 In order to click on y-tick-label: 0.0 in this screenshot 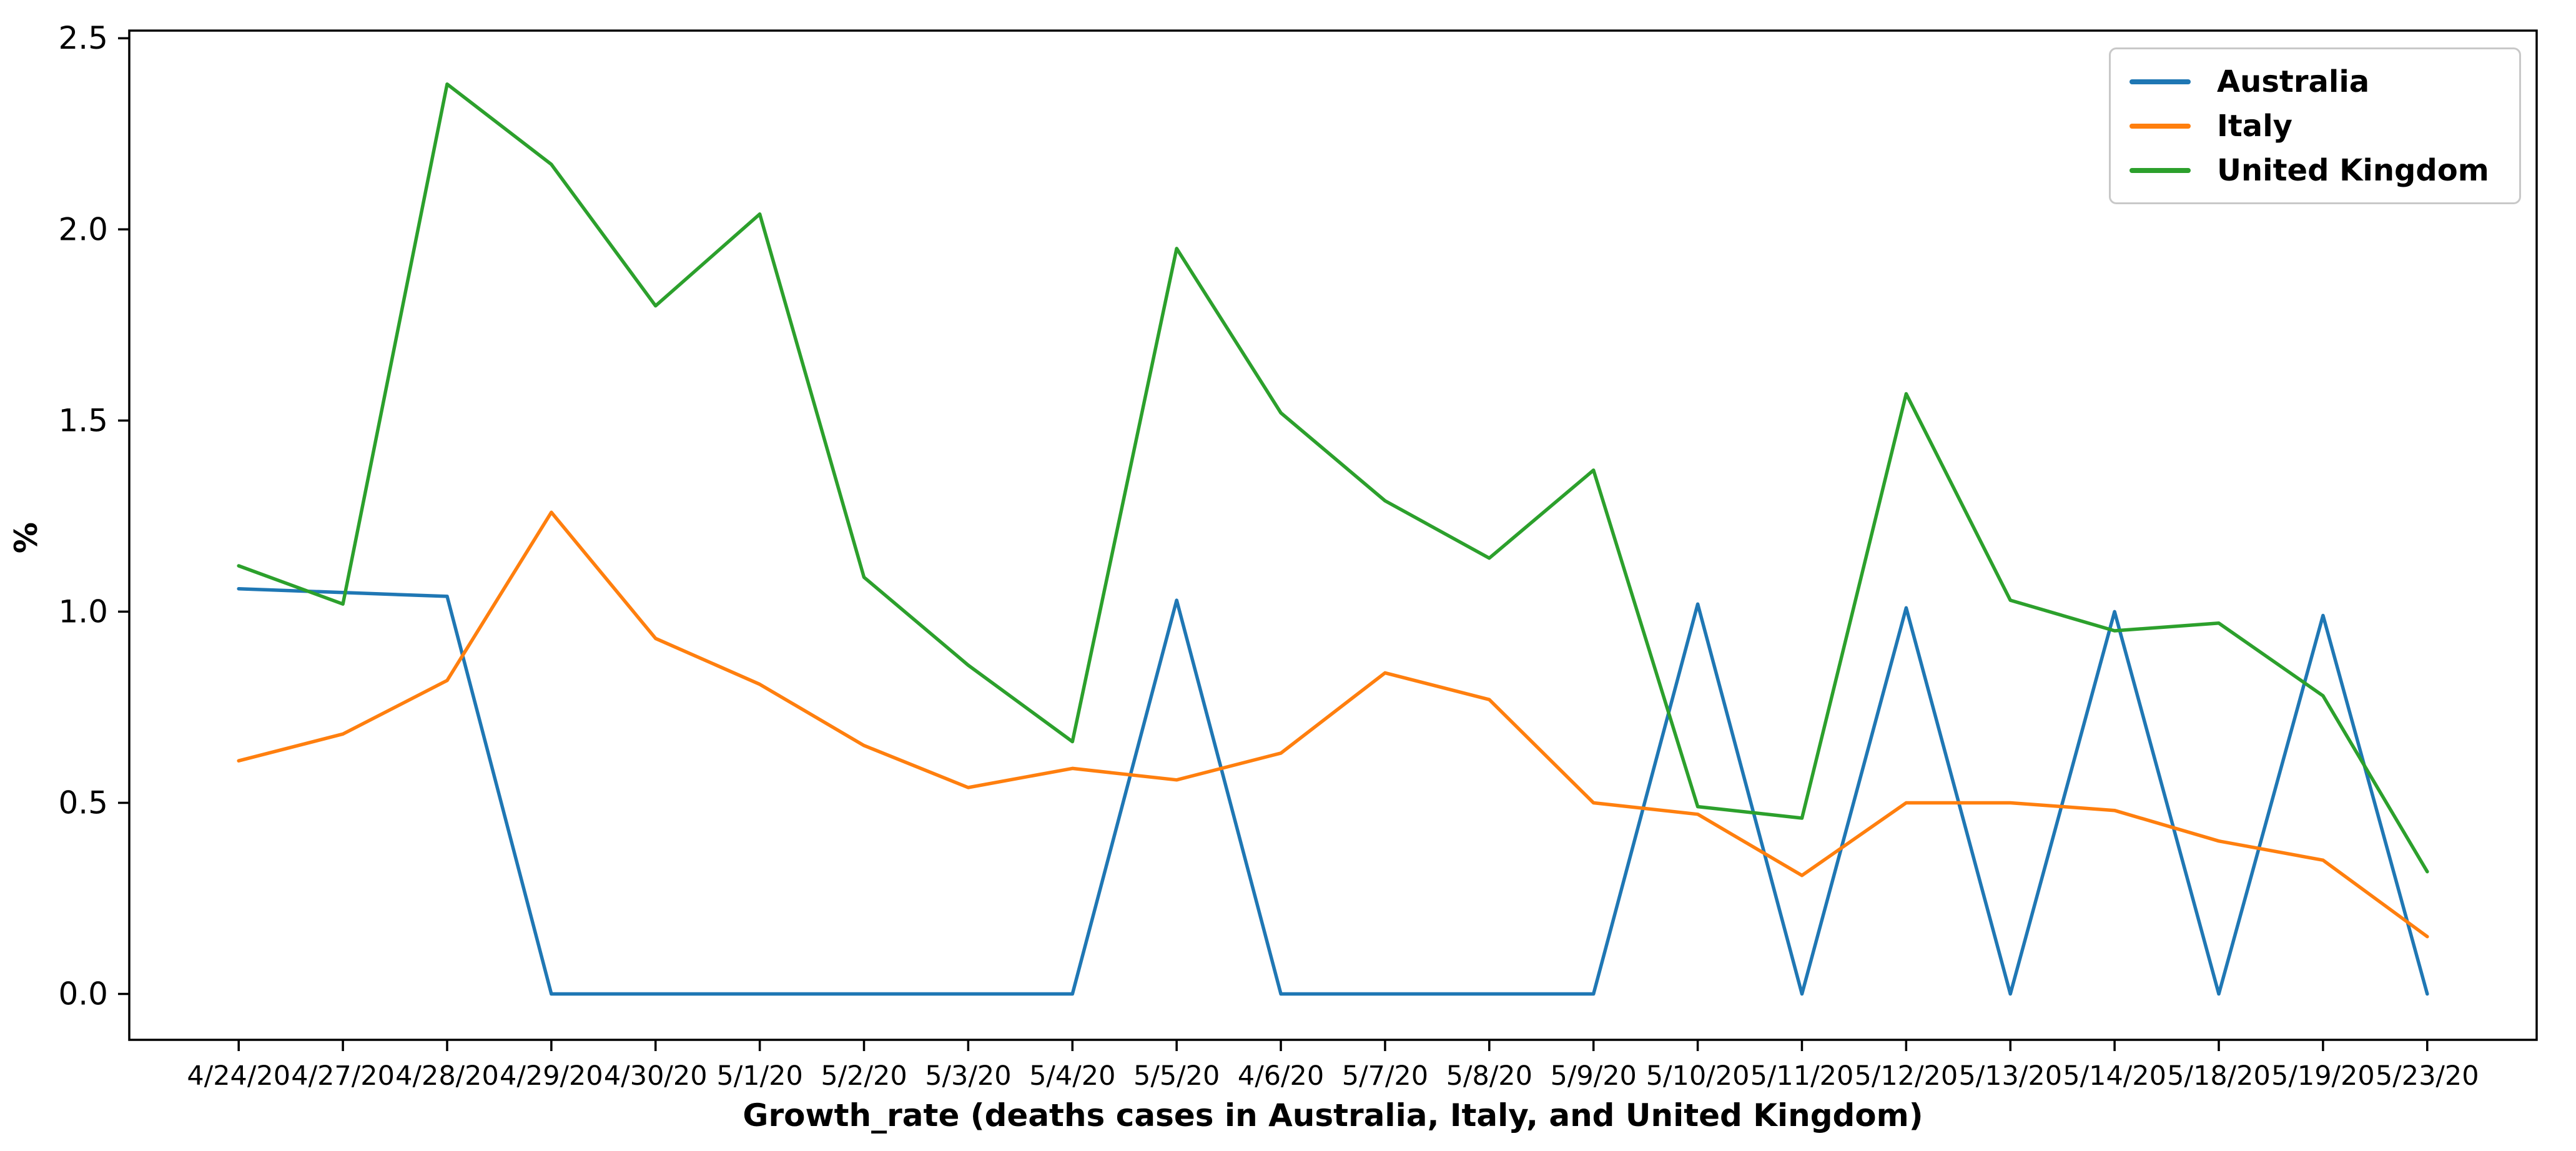, I will do `click(83, 994)`.